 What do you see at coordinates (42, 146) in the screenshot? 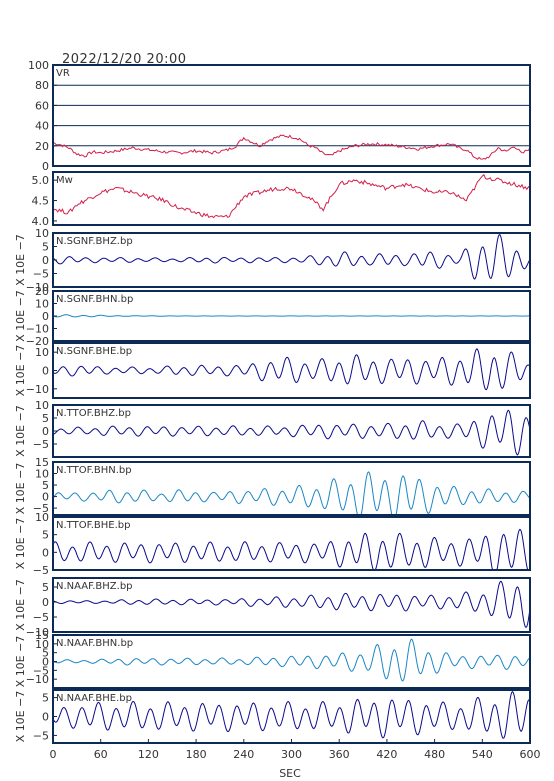
I see `y-tick-label: 20` at bounding box center [42, 146].